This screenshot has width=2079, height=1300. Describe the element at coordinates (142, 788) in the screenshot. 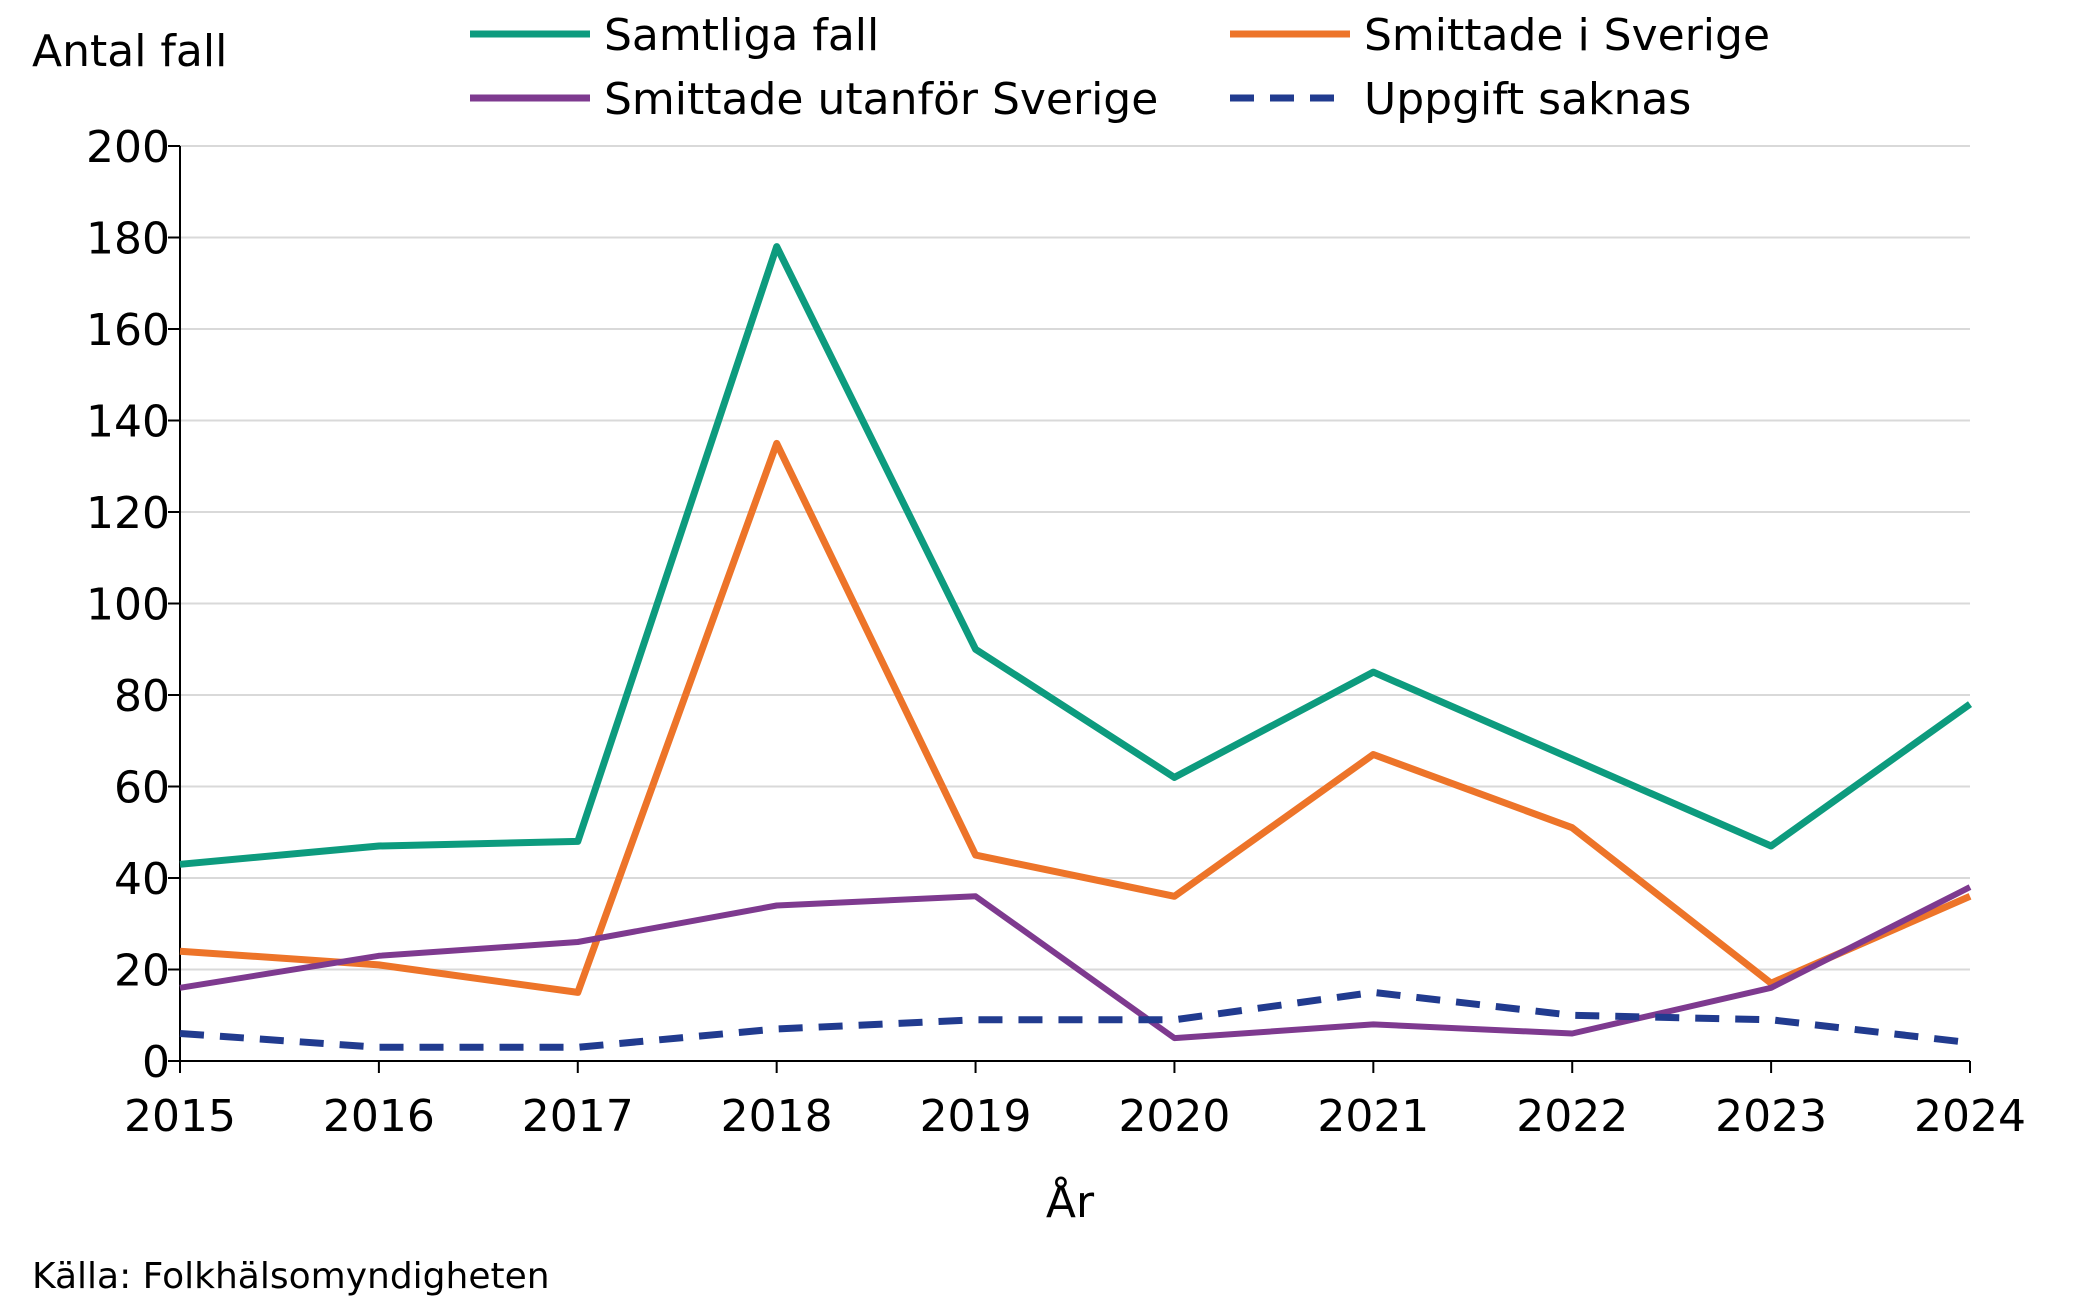

I see `y-tick-label: 60` at that location.